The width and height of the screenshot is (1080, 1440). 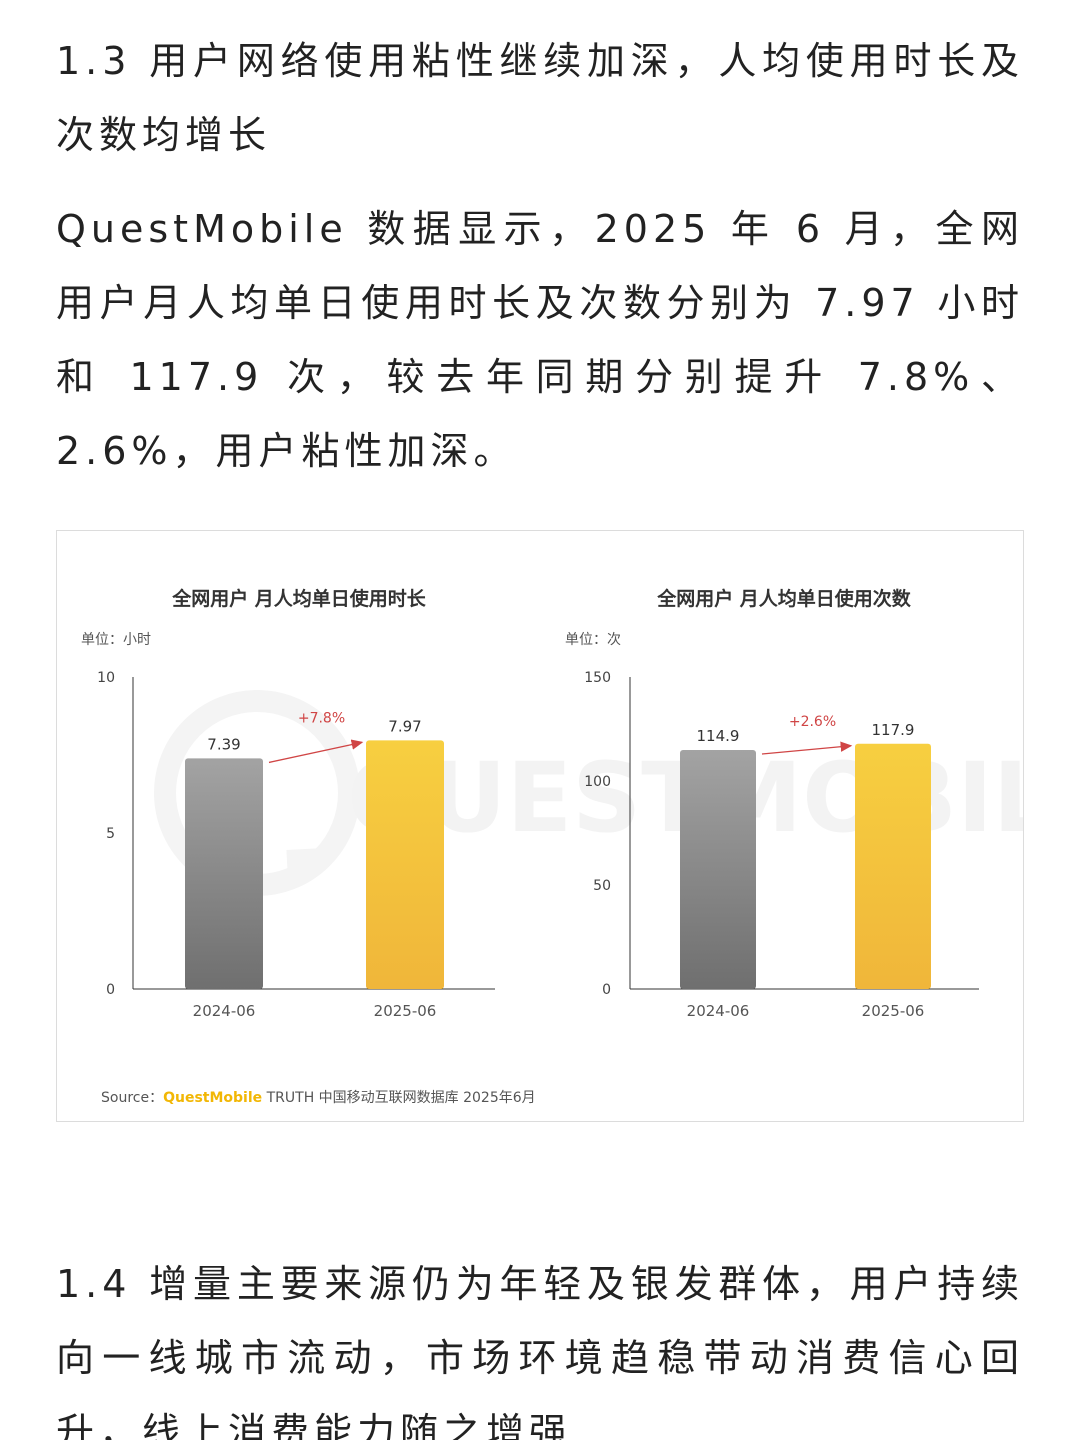 I want to click on y-tick-label: 150, so click(x=597, y=678).